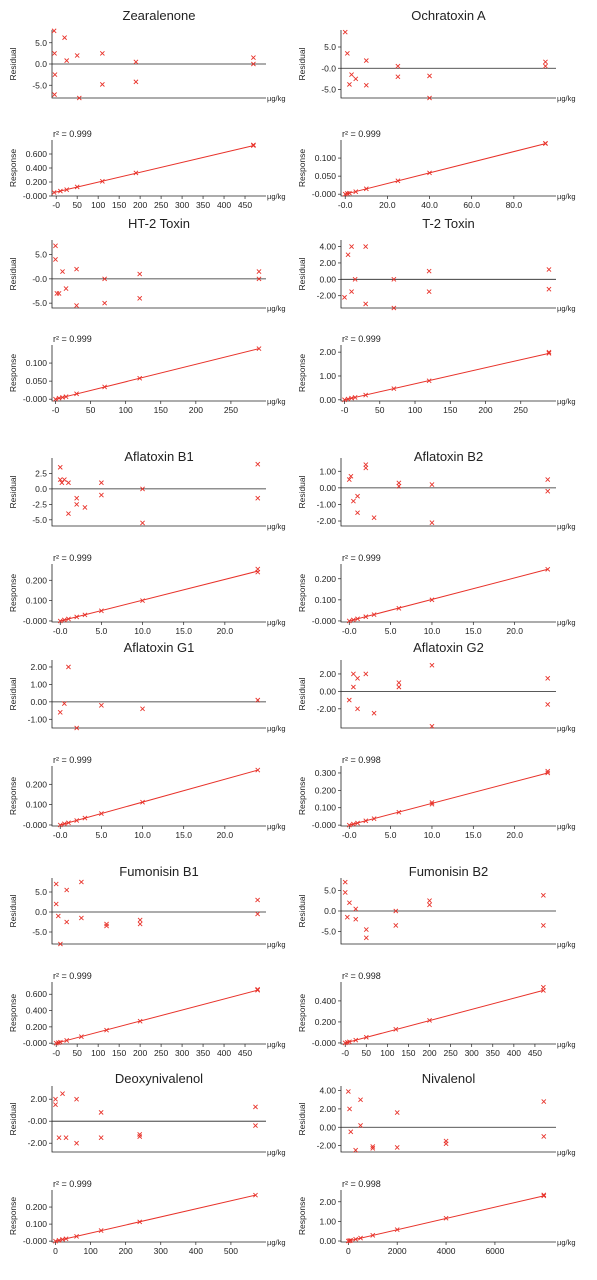 The height and width of the screenshot is (1280, 597). Describe the element at coordinates (182, 205) in the screenshot. I see `x-tick-label: 300` at that location.